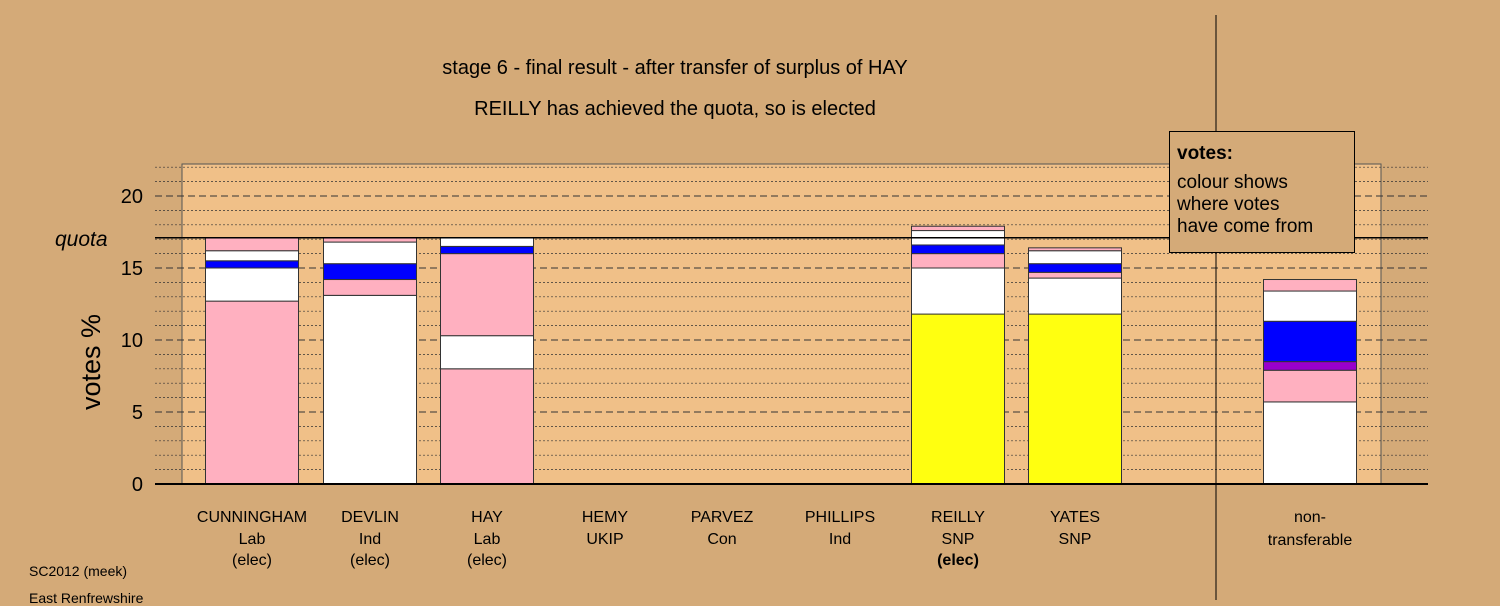  Describe the element at coordinates (86, 598) in the screenshot. I see `footer-council: East Renfrewshire` at that location.